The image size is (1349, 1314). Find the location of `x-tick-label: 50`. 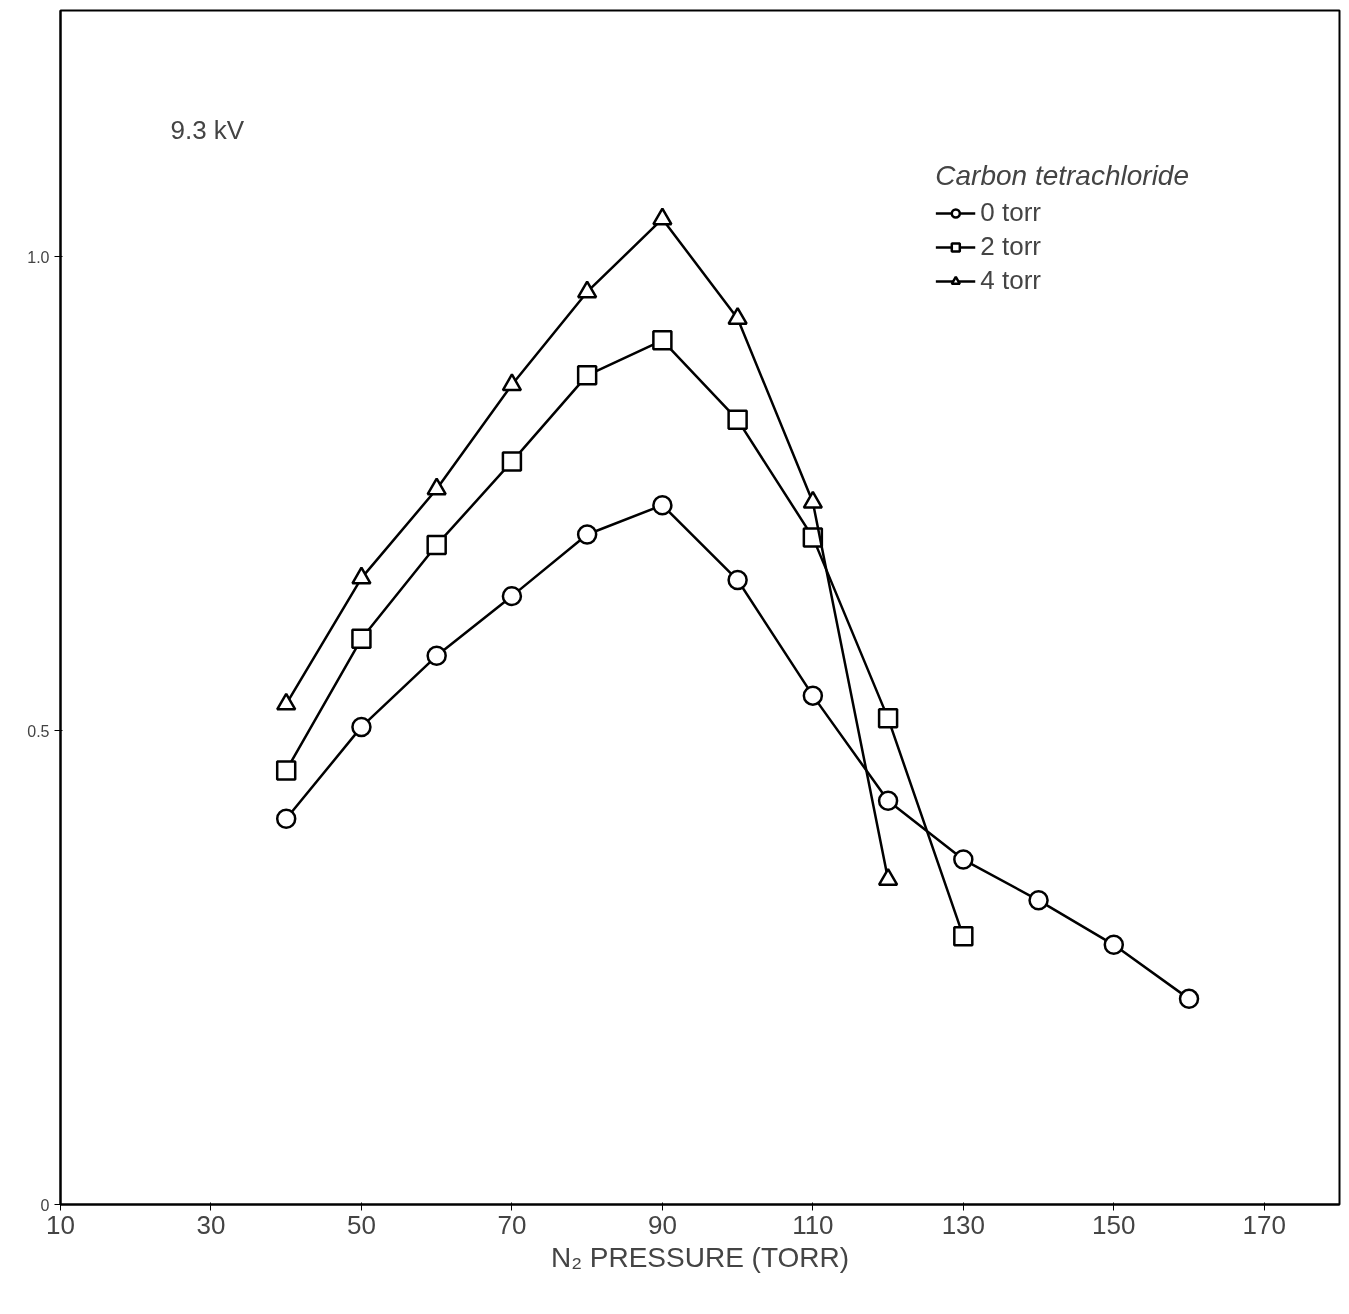

x-tick-label: 50 is located at coordinates (361, 1224).